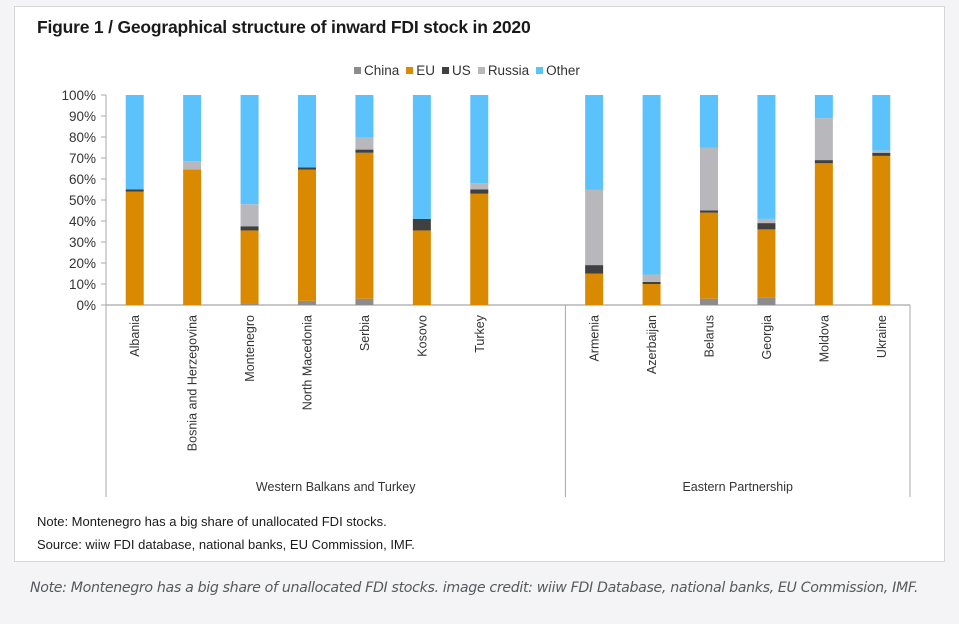  What do you see at coordinates (82, 221) in the screenshot?
I see `y-tick-label: 40%` at bounding box center [82, 221].